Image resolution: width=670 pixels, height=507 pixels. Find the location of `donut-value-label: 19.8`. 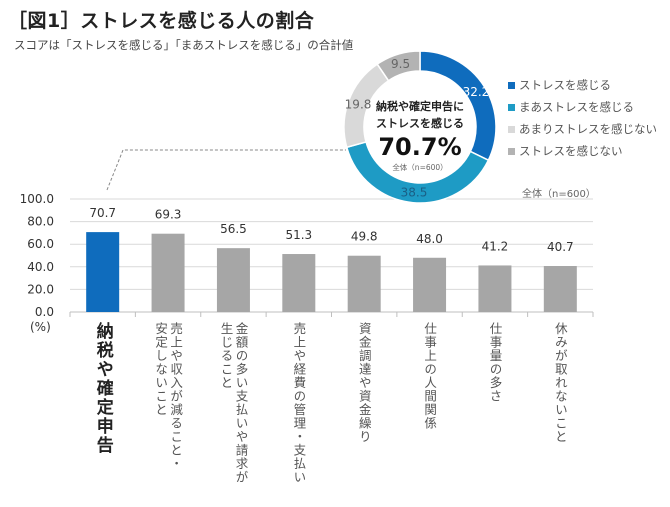

donut-value-label: 19.8 is located at coordinates (358, 104).